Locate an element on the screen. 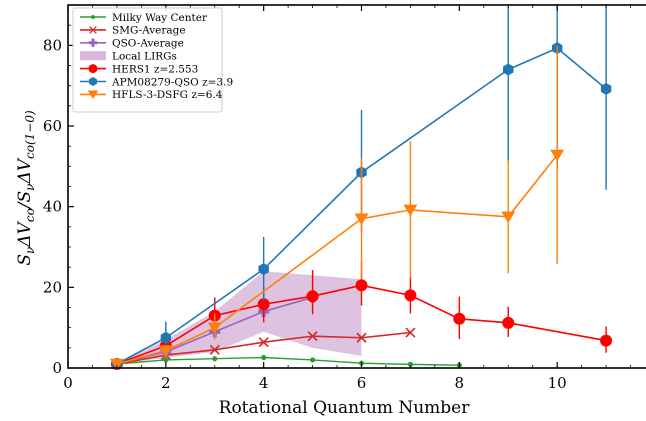 This screenshot has height=421, width=646. y-label-sub-co10: co(1−0) is located at coordinates (30, 134).